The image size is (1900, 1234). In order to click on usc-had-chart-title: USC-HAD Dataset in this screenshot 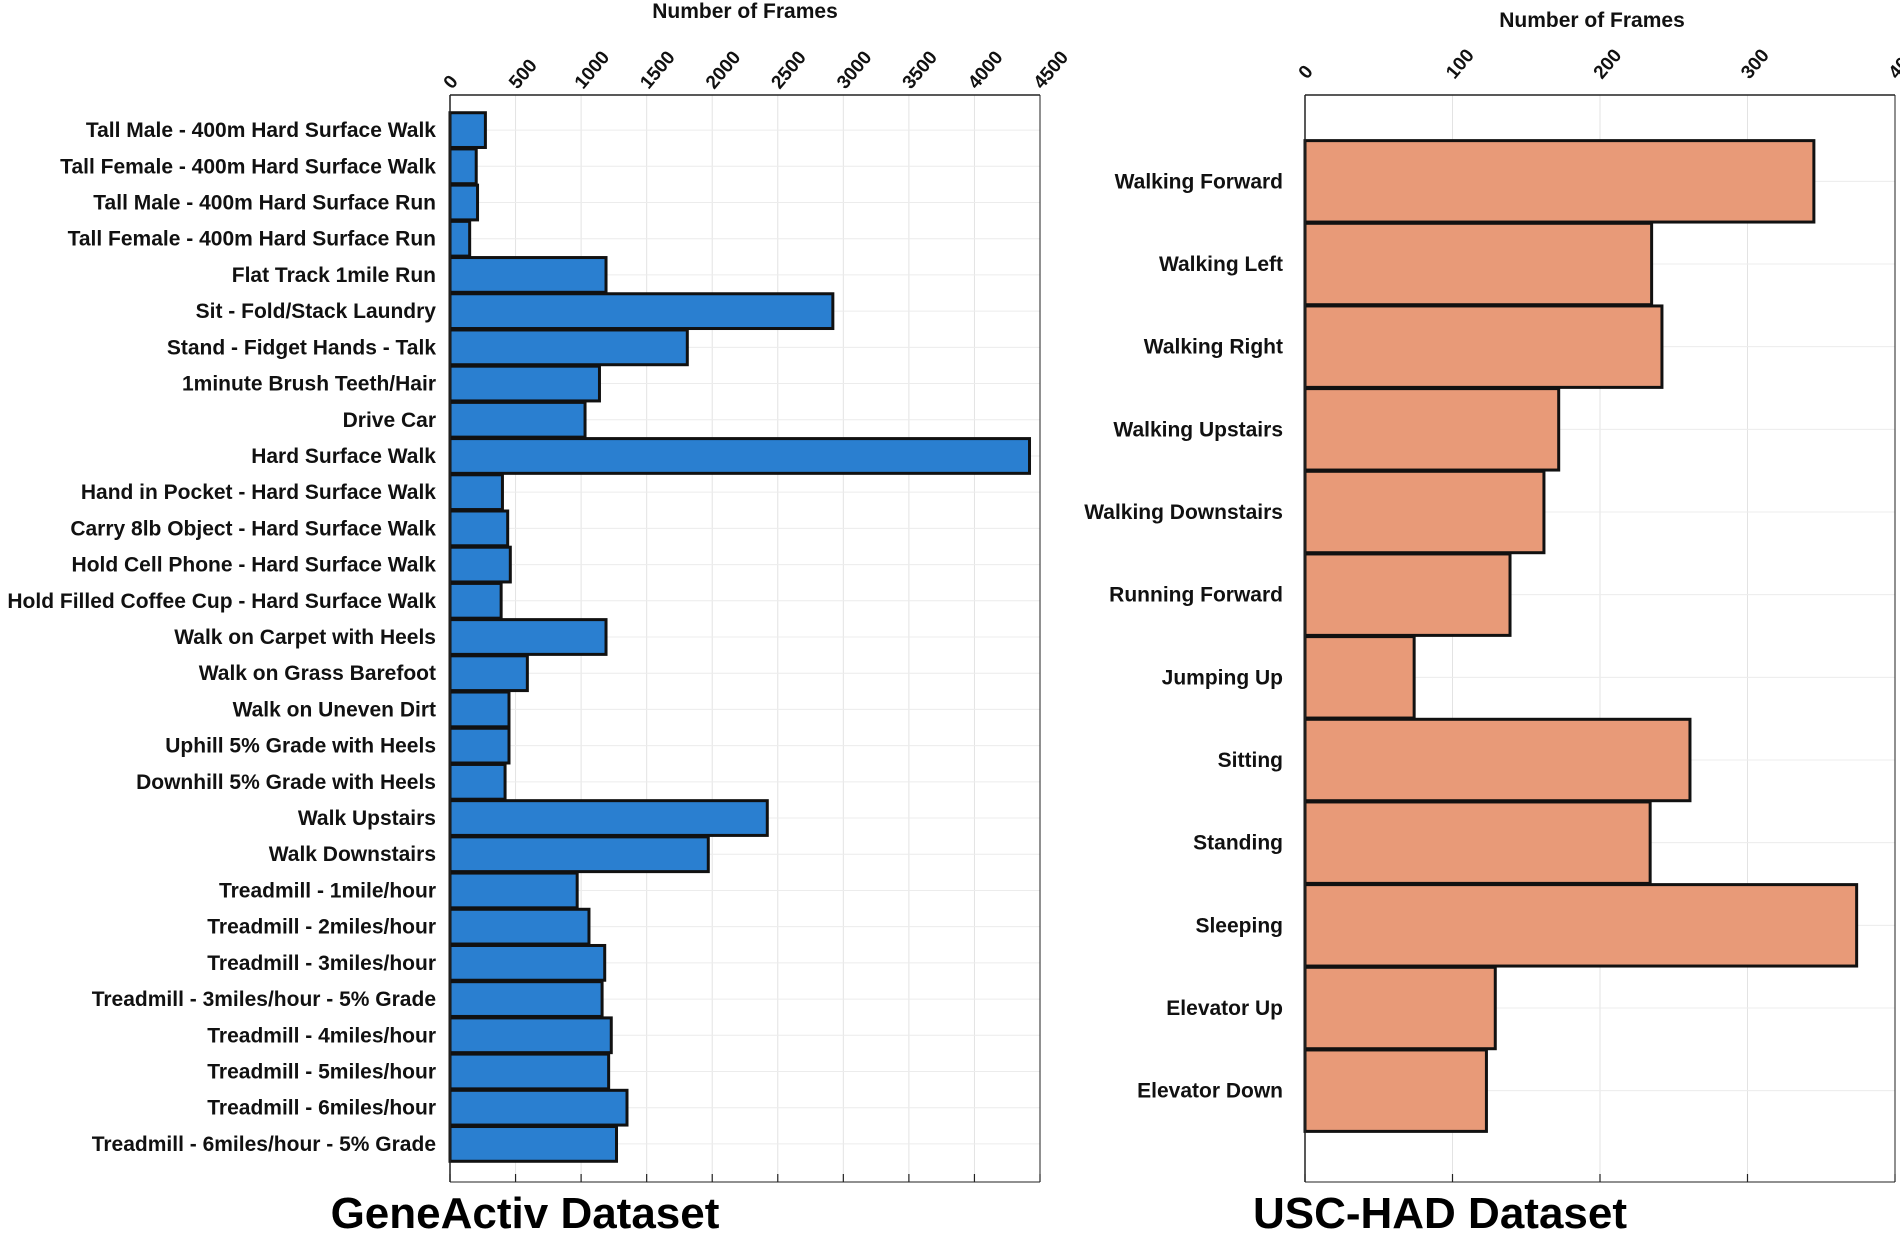, I will do `click(1440, 1211)`.